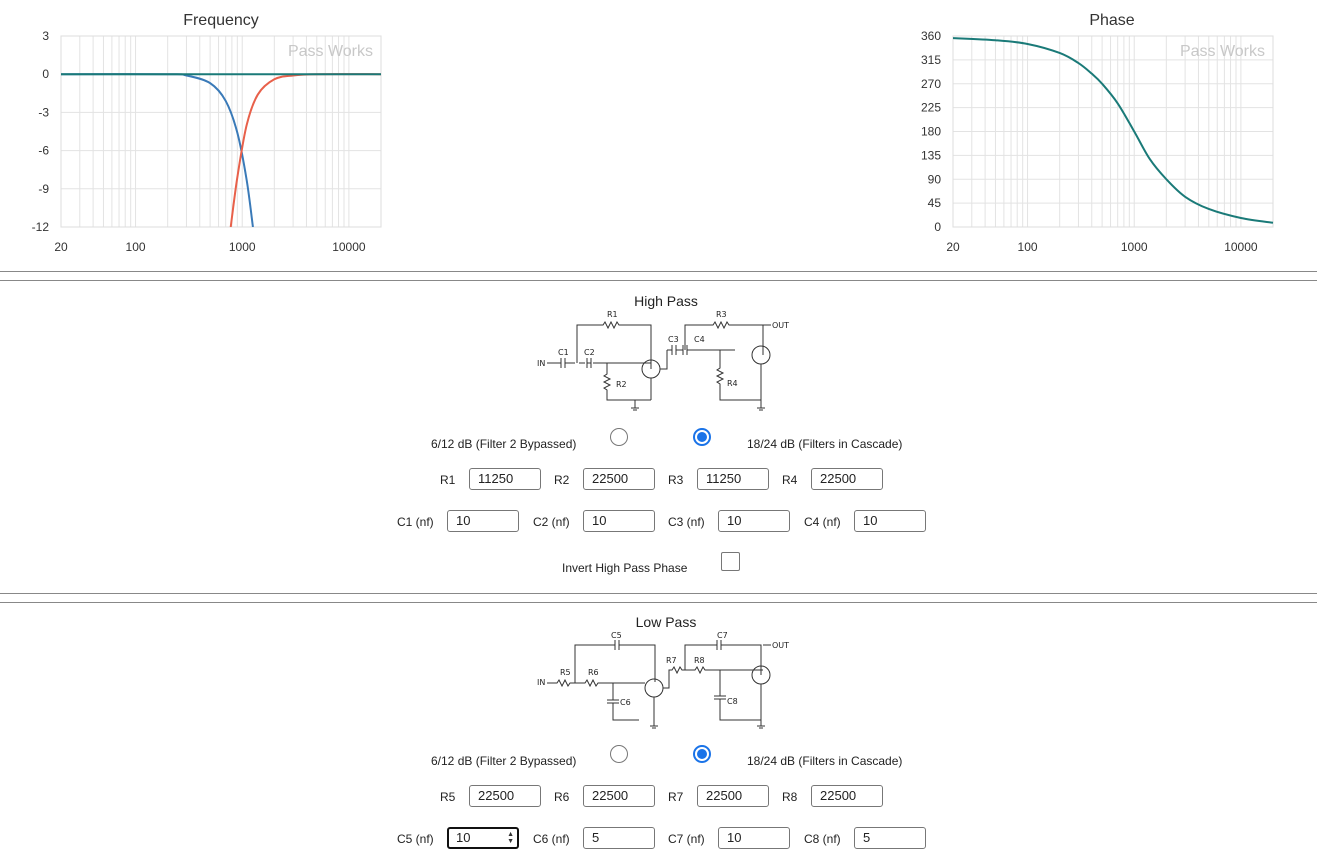  Describe the element at coordinates (136, 247) in the screenshot. I see `x-tick-label: 100` at that location.